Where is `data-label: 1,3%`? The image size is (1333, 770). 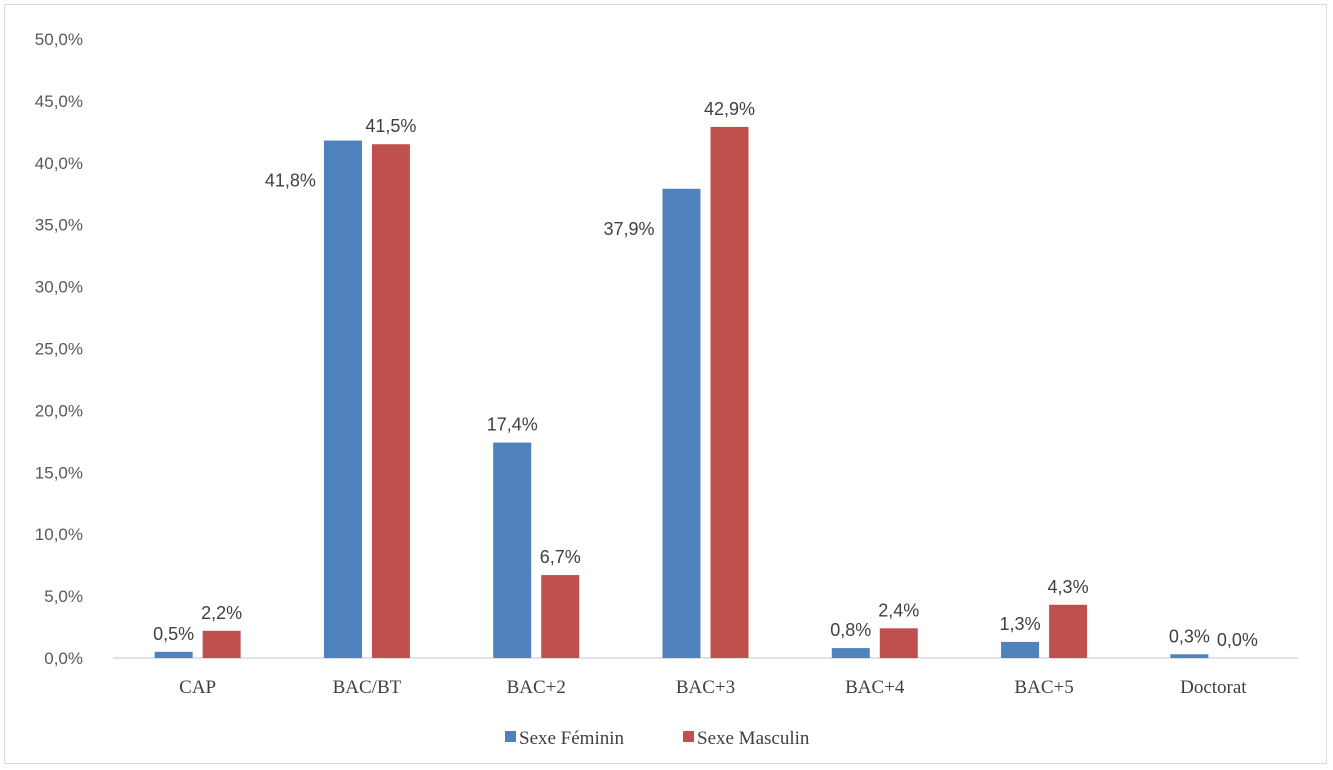 data-label: 1,3% is located at coordinates (1020, 624).